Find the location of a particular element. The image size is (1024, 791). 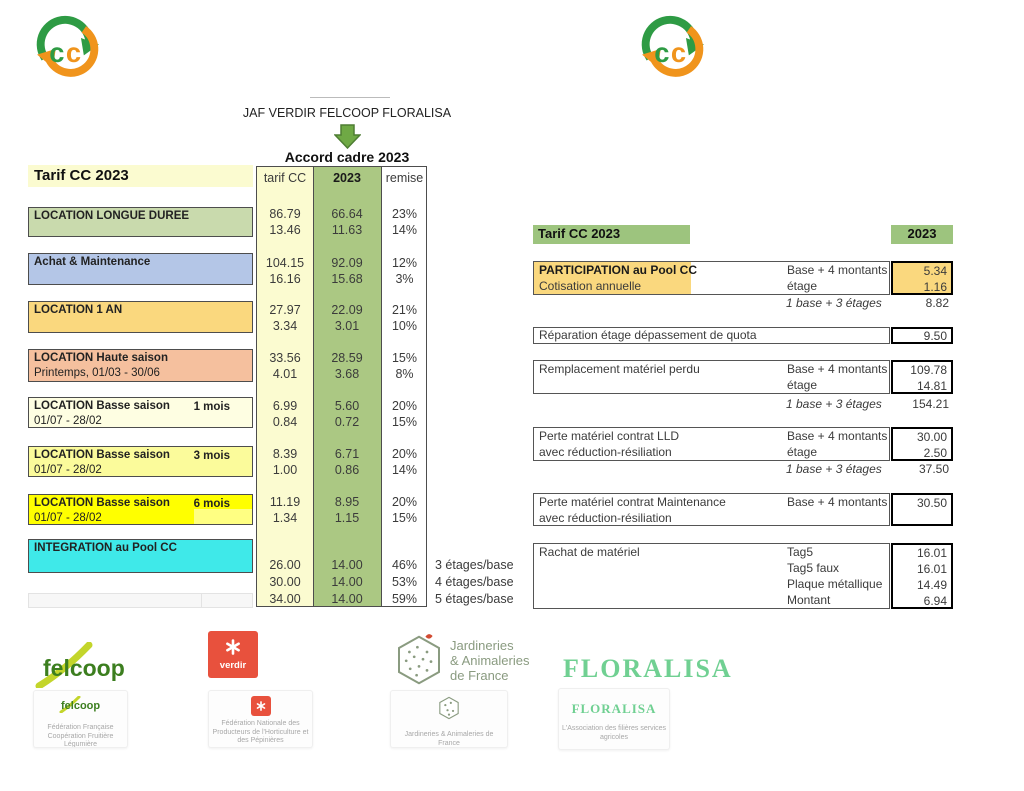

jaf-logo: Jardineries & Animaleries de France is located at coordinates (462, 660).